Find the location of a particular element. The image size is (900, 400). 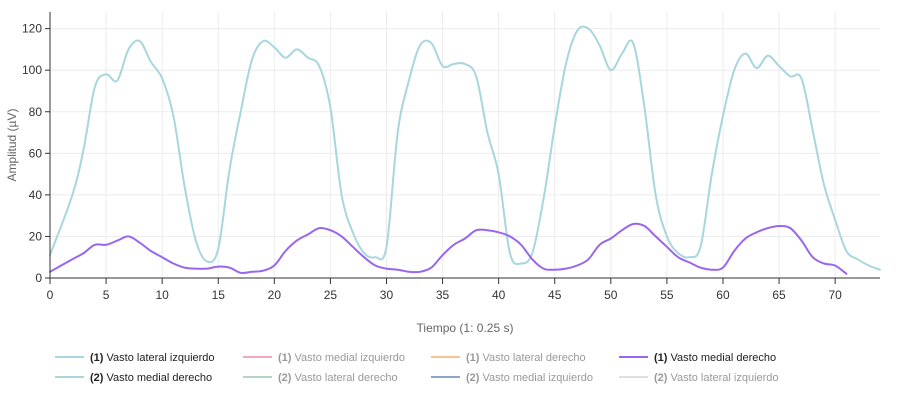

x-tick-label: 60 is located at coordinates (723, 295).